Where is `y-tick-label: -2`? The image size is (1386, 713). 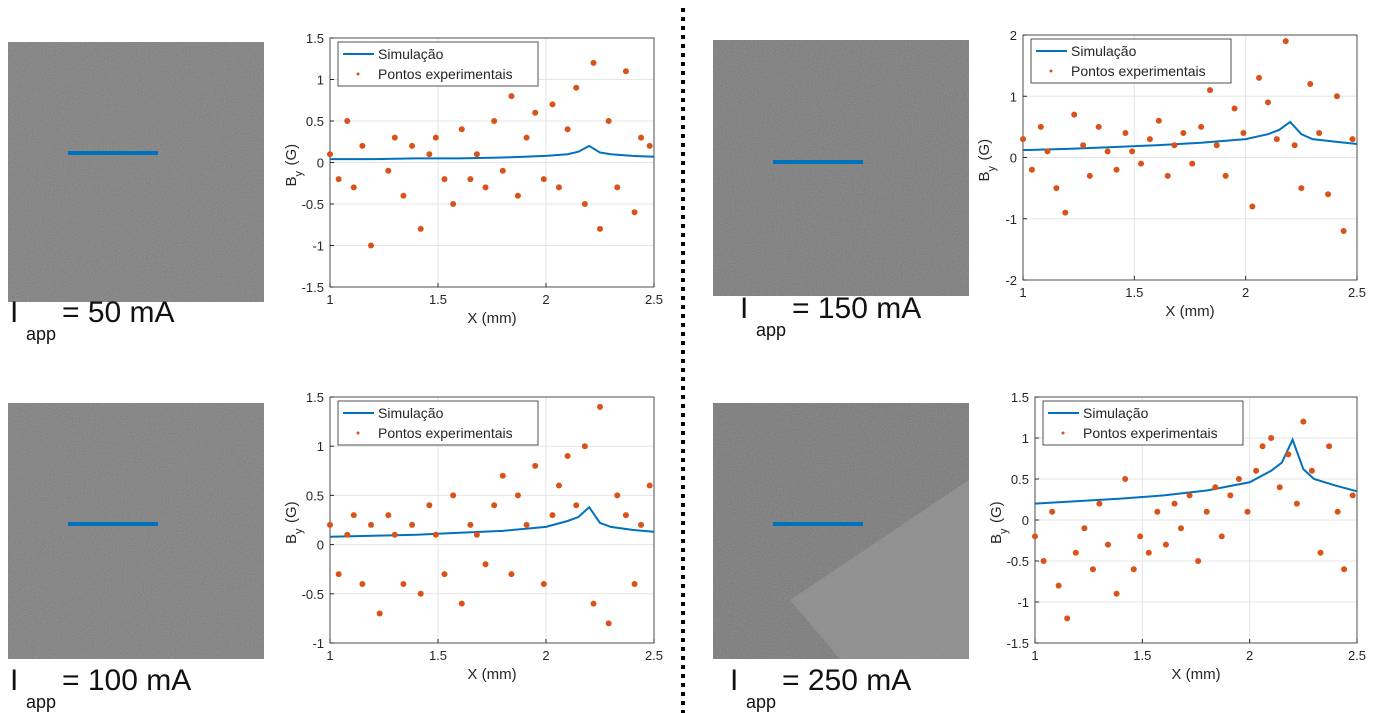
y-tick-label: -2 is located at coordinates (1011, 280).